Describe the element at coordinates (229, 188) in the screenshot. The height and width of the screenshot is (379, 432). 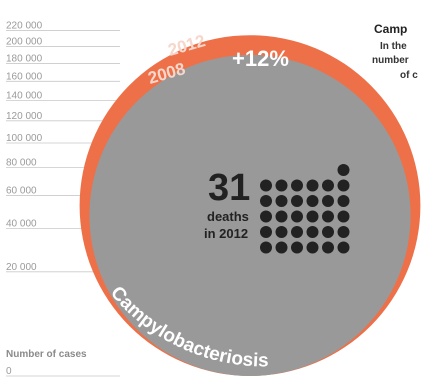
I see `deaths-number: 31` at that location.